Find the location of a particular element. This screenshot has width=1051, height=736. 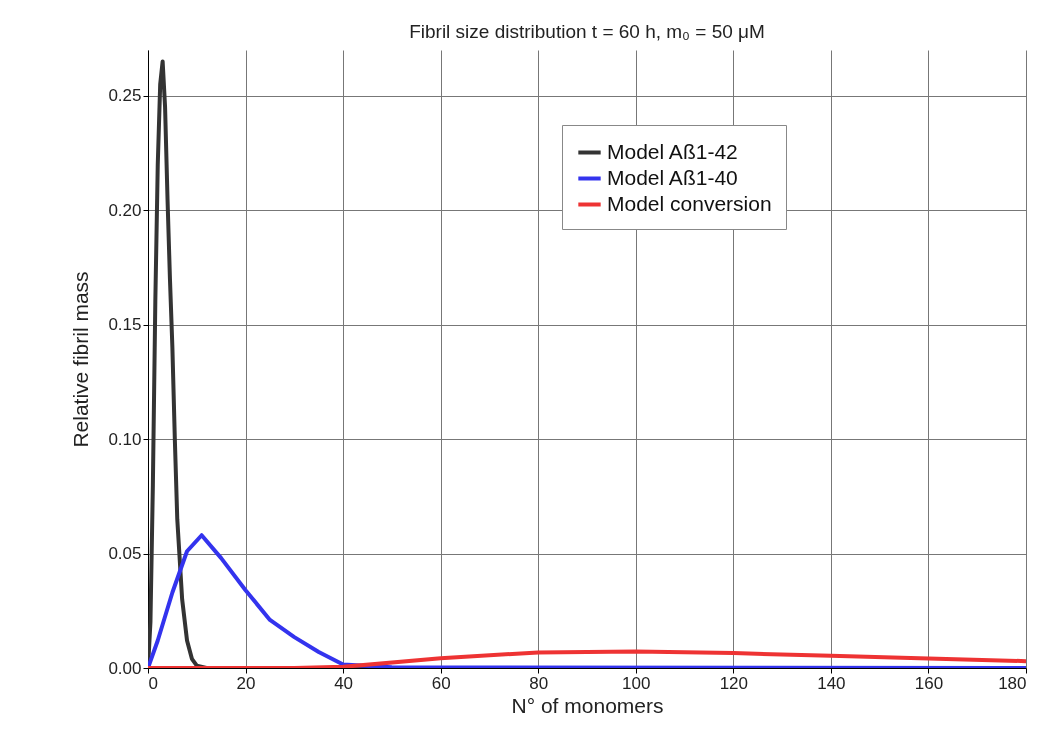

legend-label: Model Aß1-40 is located at coordinates (672, 177).